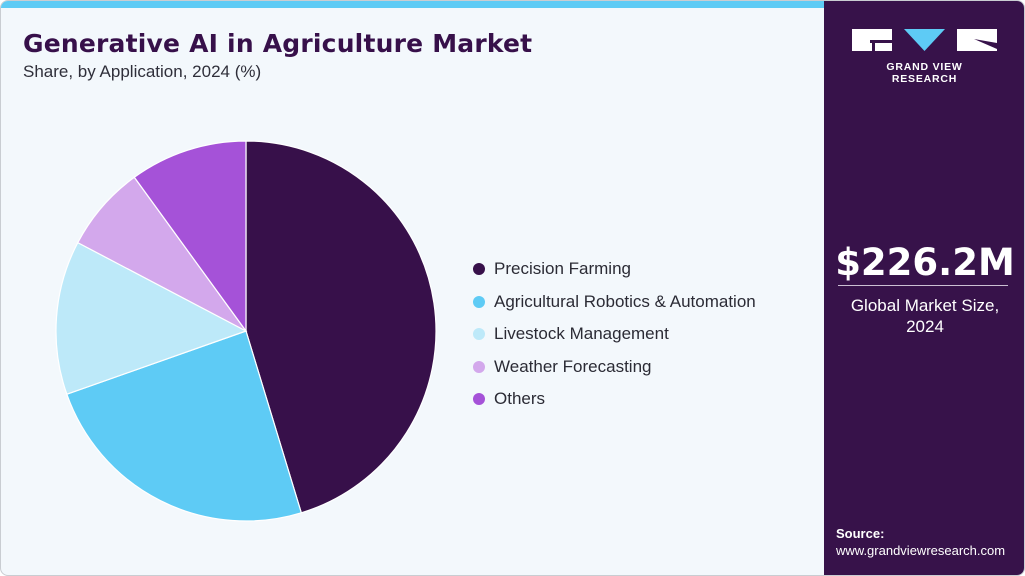 The image size is (1025, 576). What do you see at coordinates (412, 4) in the screenshot?
I see `accent-bar` at bounding box center [412, 4].